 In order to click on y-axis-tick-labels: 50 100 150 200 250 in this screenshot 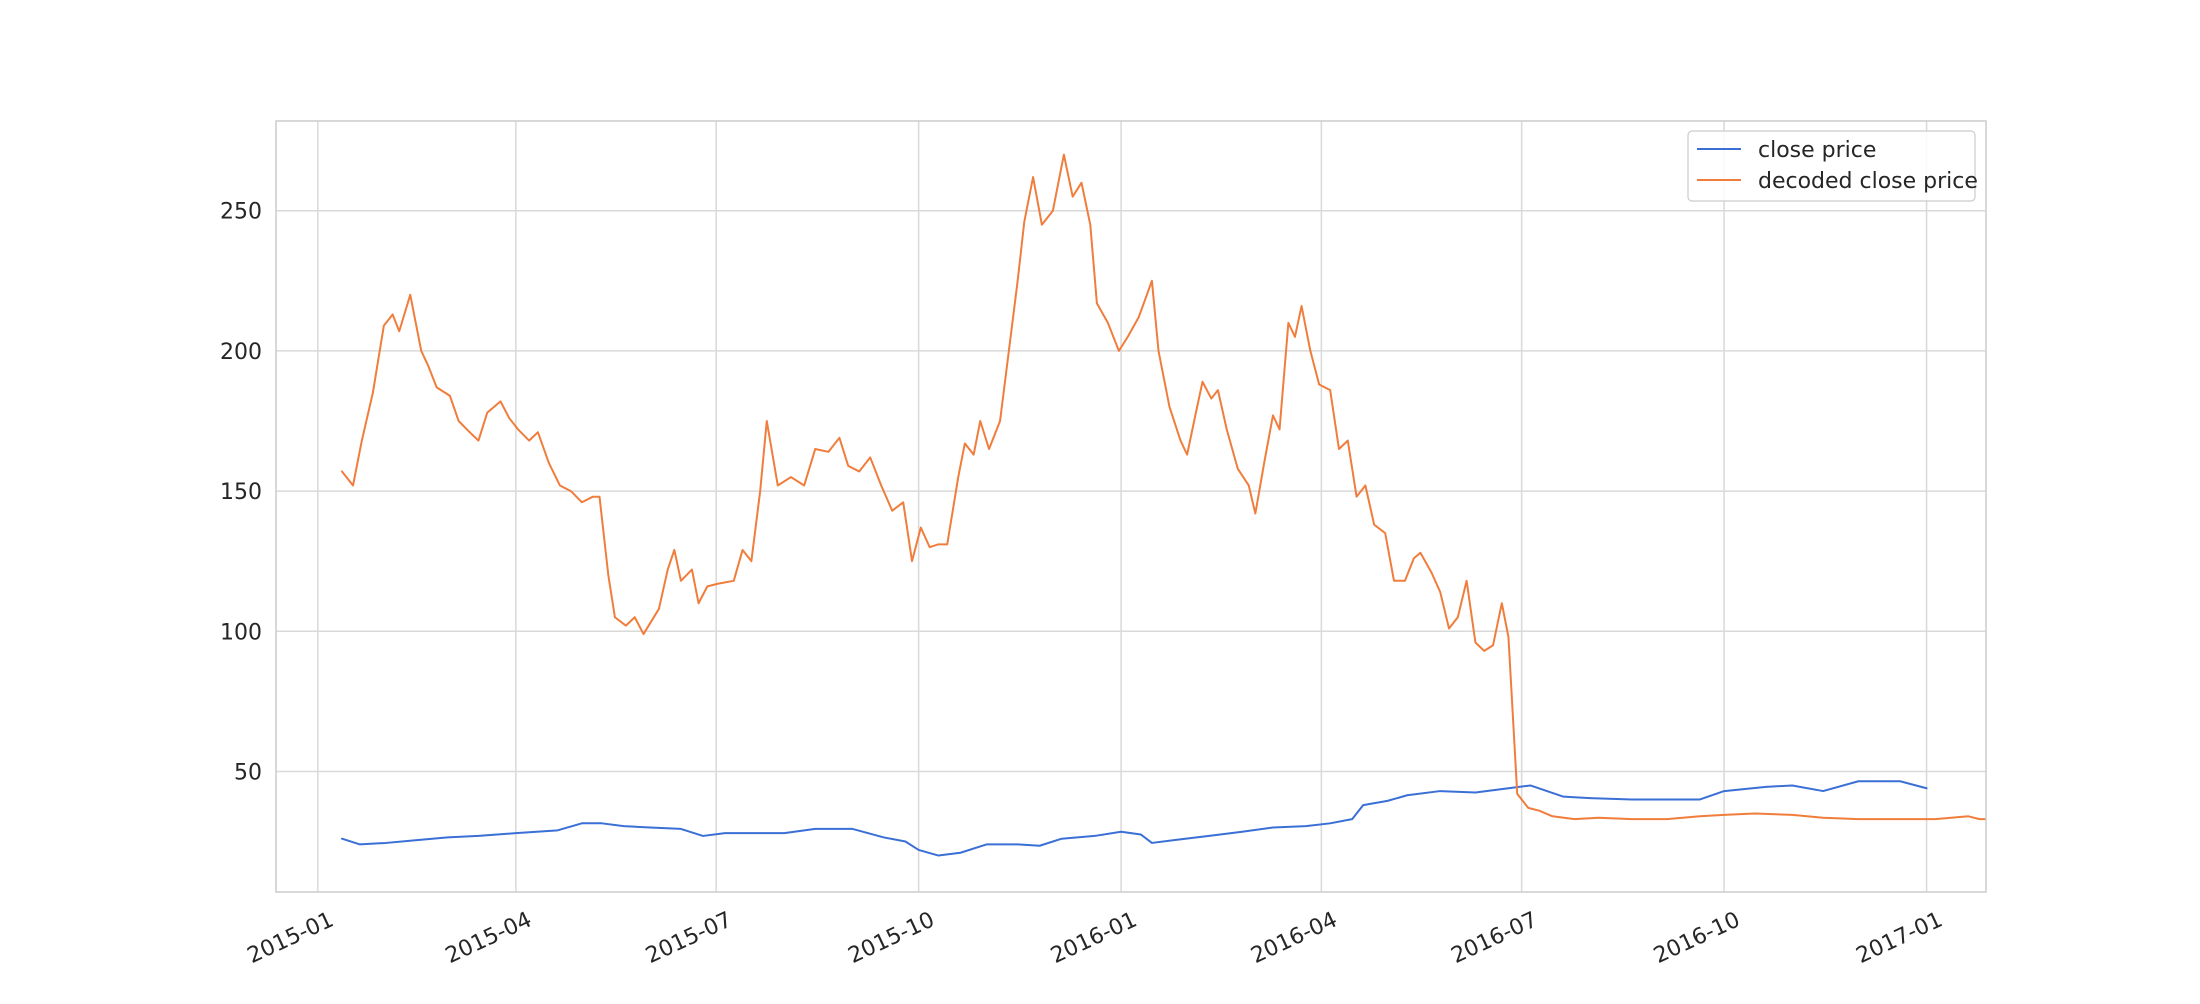, I will do `click(241, 493)`.